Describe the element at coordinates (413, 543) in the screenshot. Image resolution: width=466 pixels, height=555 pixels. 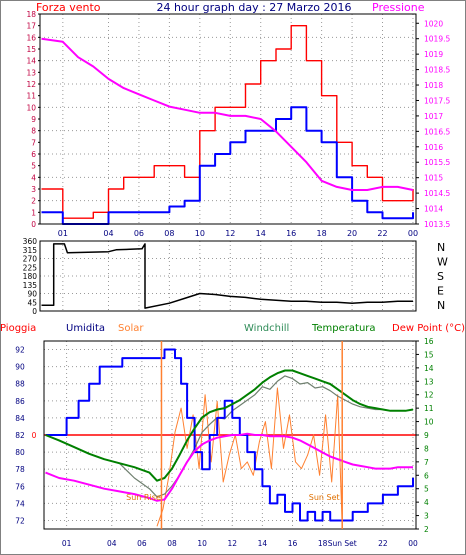
I see `humidity-time-tick-label: 00` at that location.